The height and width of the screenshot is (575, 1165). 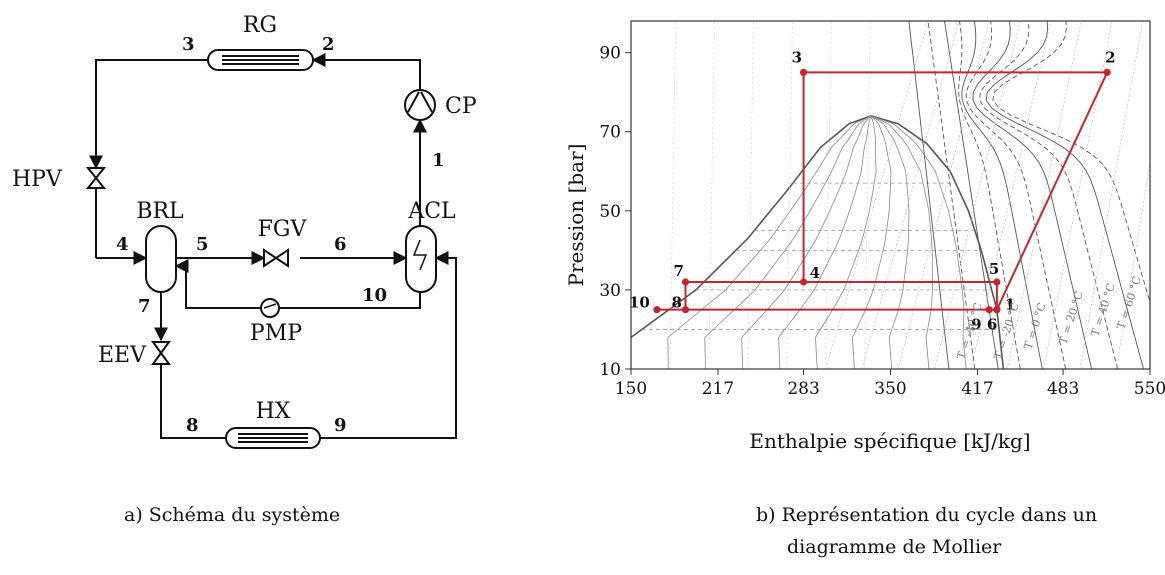 What do you see at coordinates (161, 353) in the screenshot?
I see `eev-valve` at bounding box center [161, 353].